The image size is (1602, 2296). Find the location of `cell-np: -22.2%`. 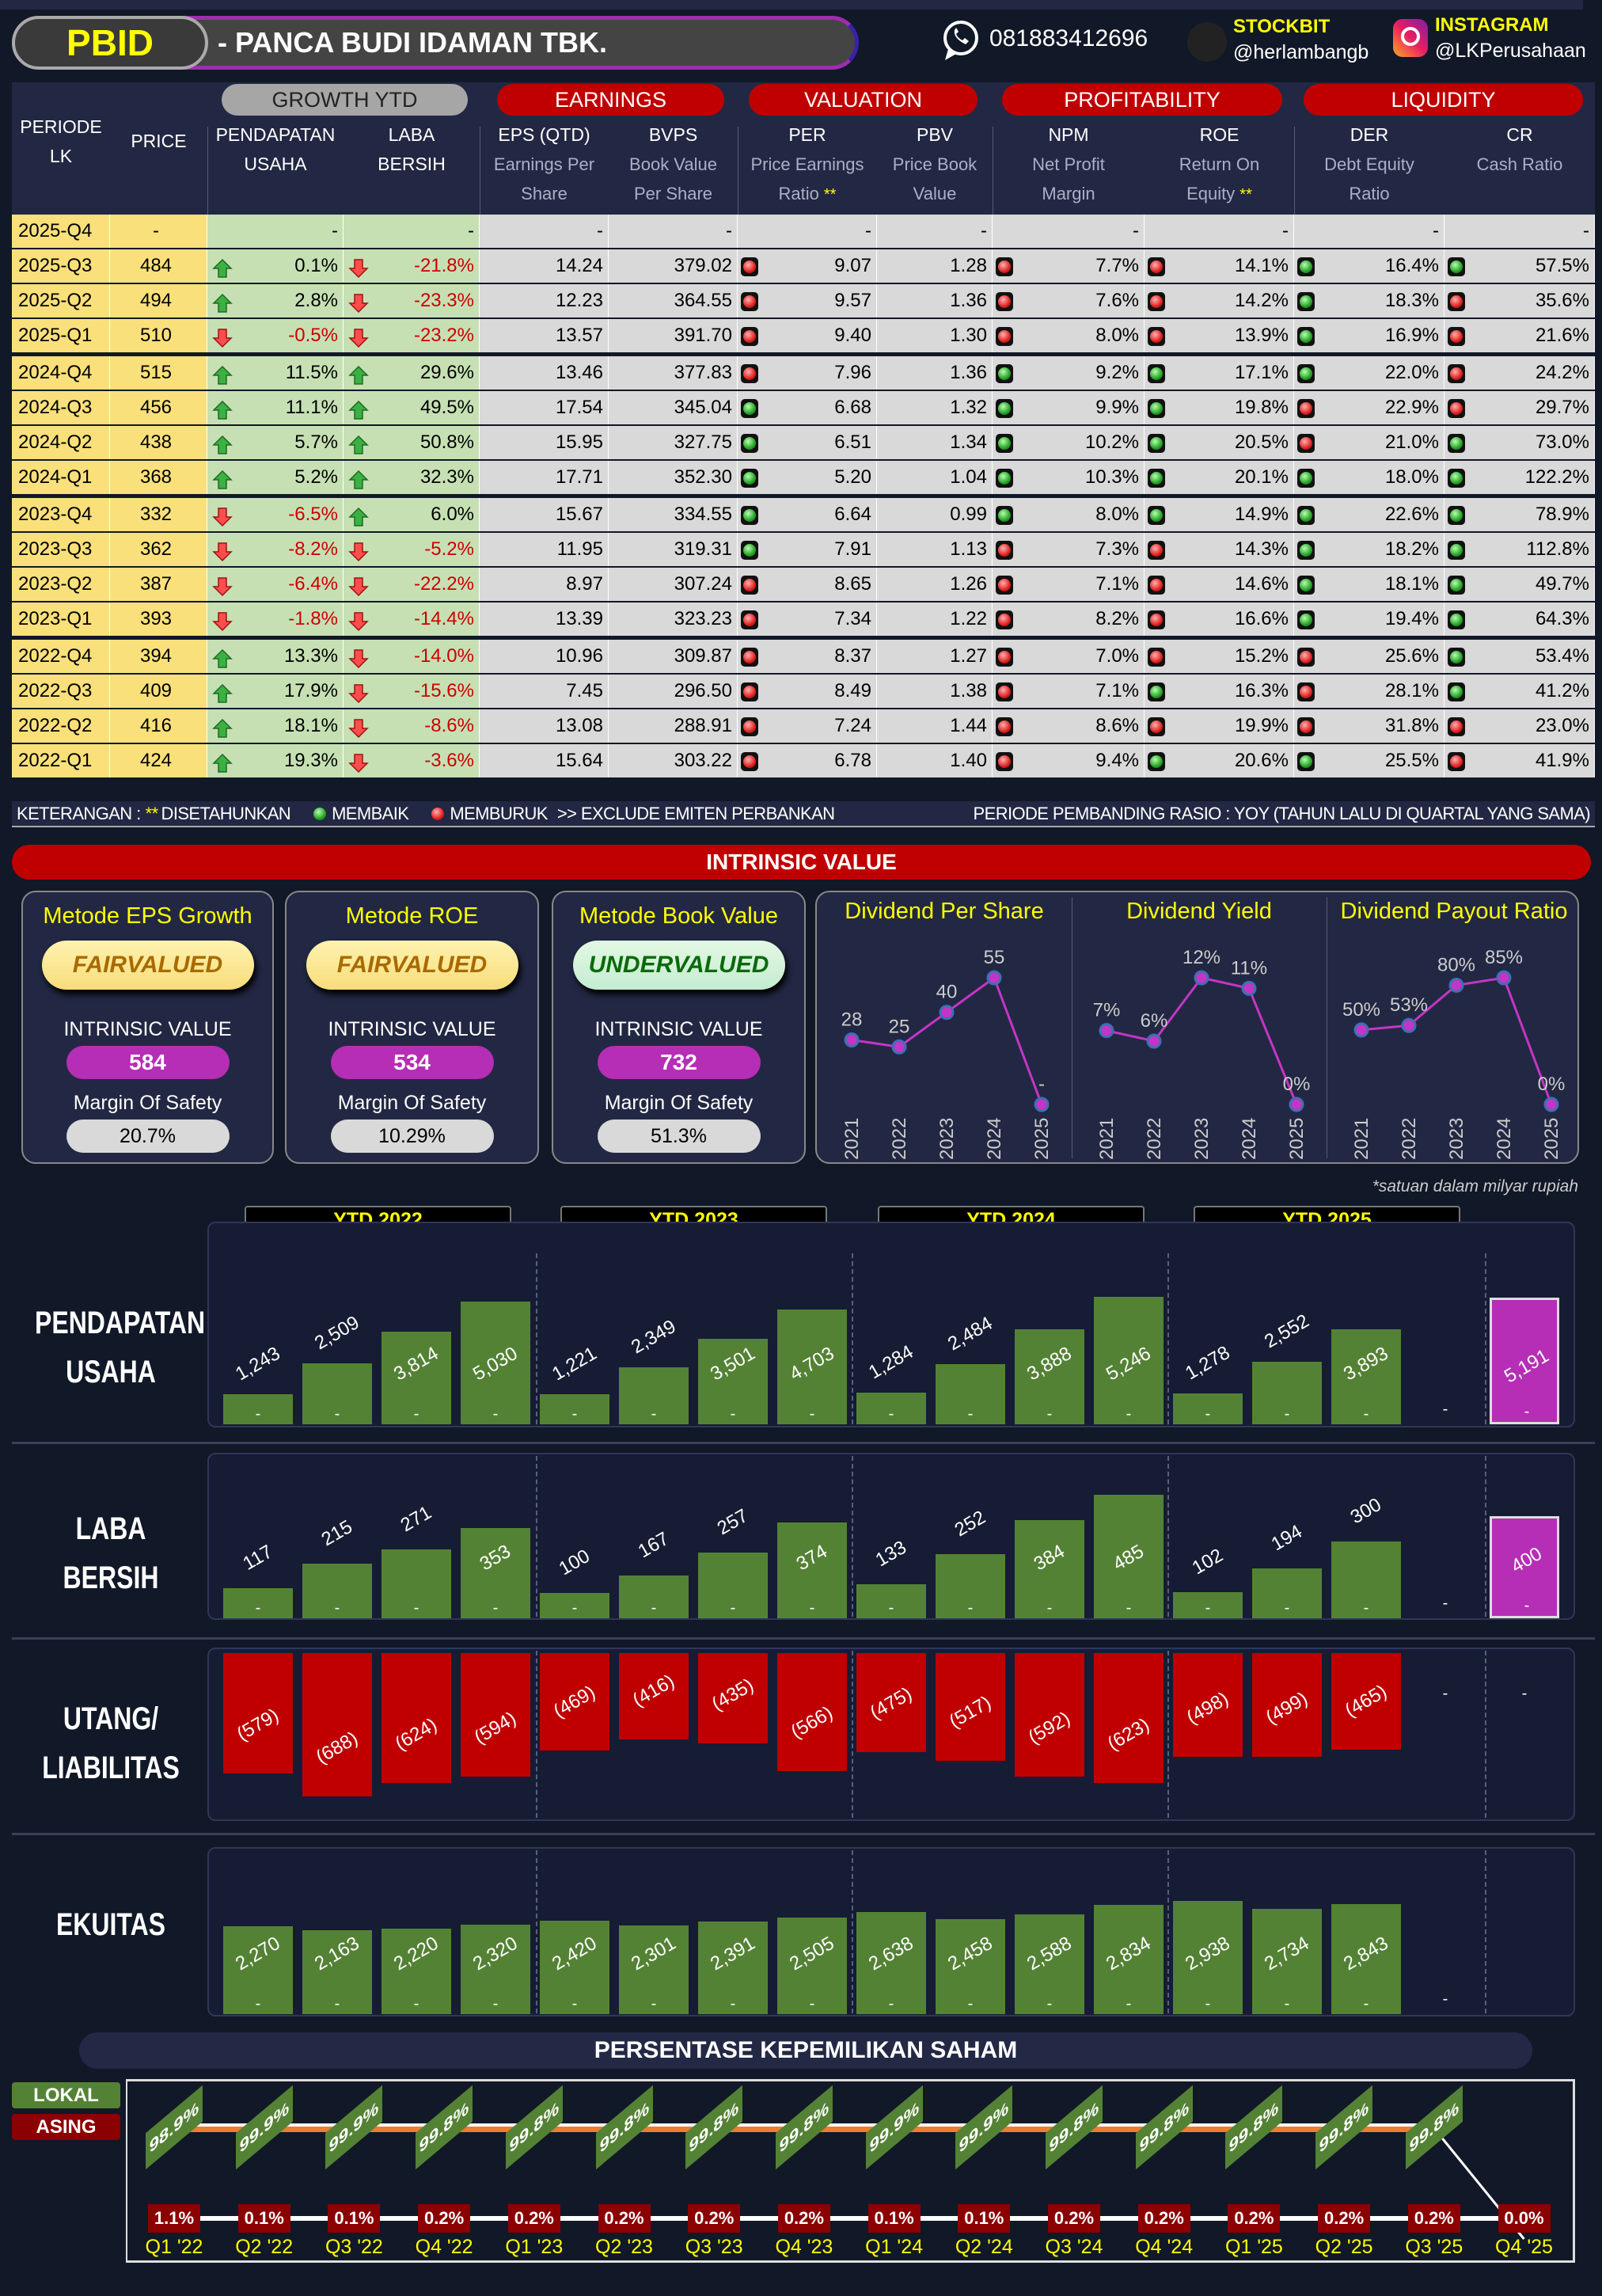

cell-np: -22.2% is located at coordinates (412, 584).